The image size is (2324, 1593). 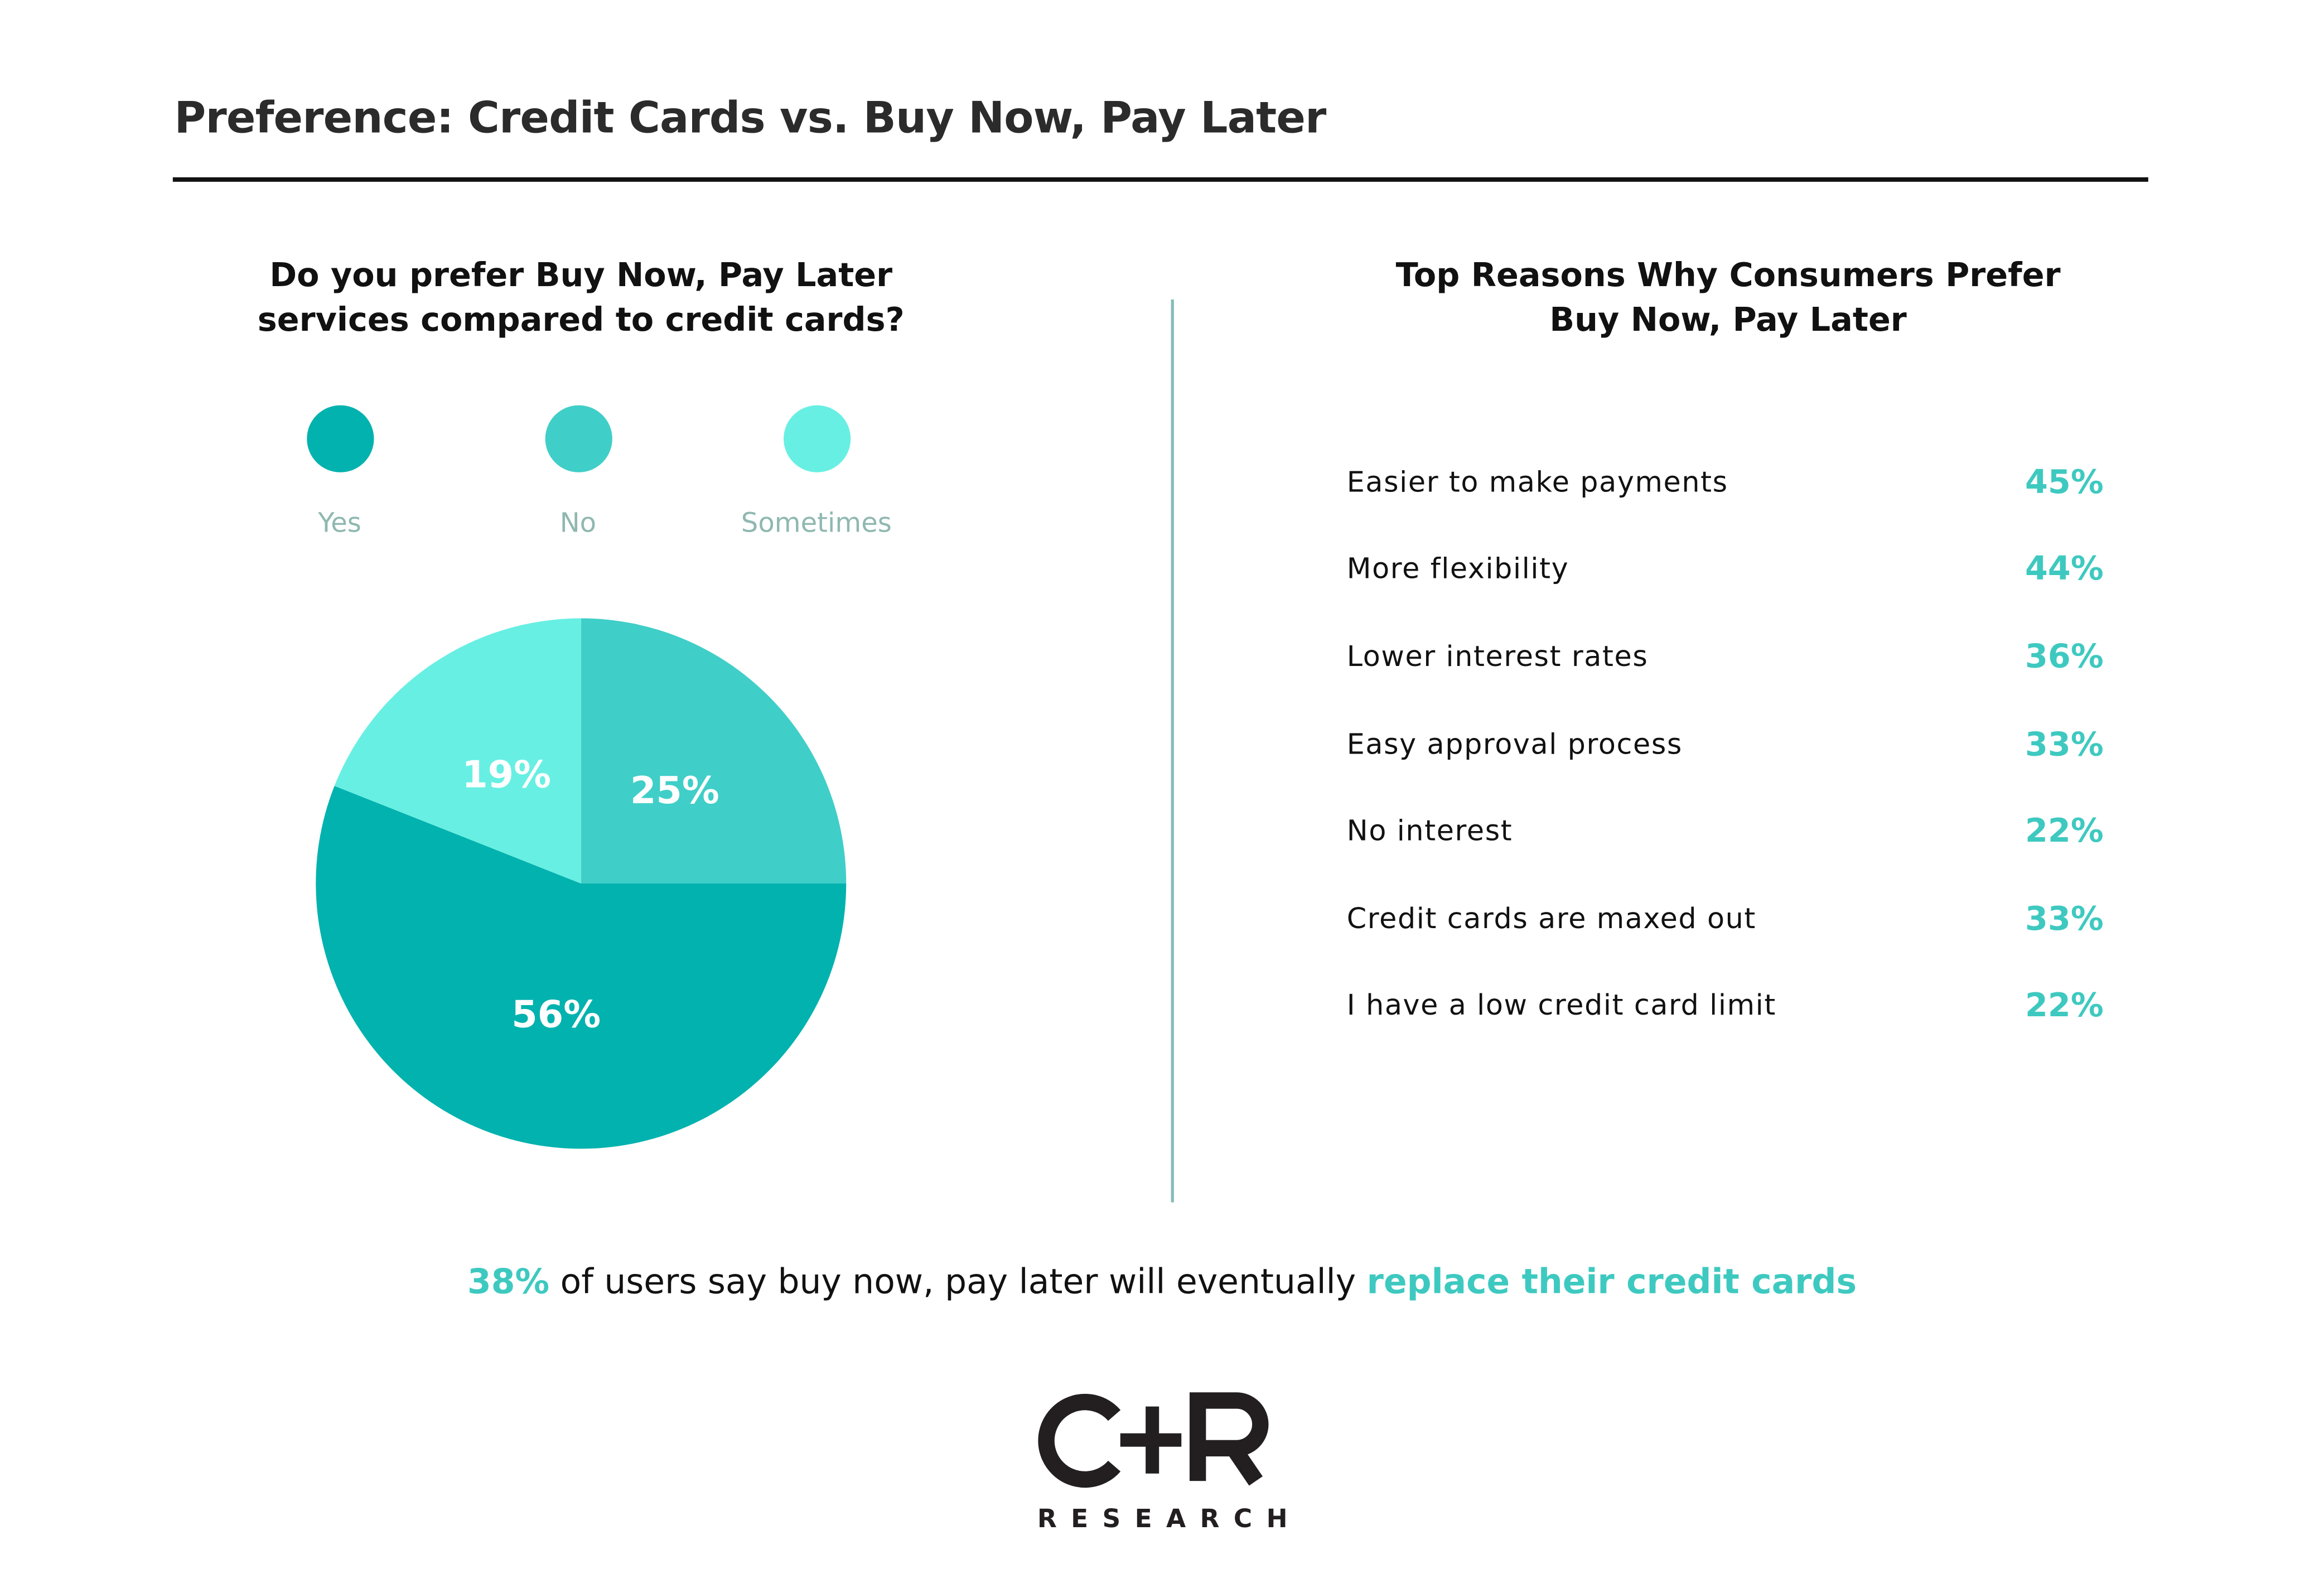 What do you see at coordinates (581, 321) in the screenshot?
I see `question-line-2: services compared to credit cards?` at bounding box center [581, 321].